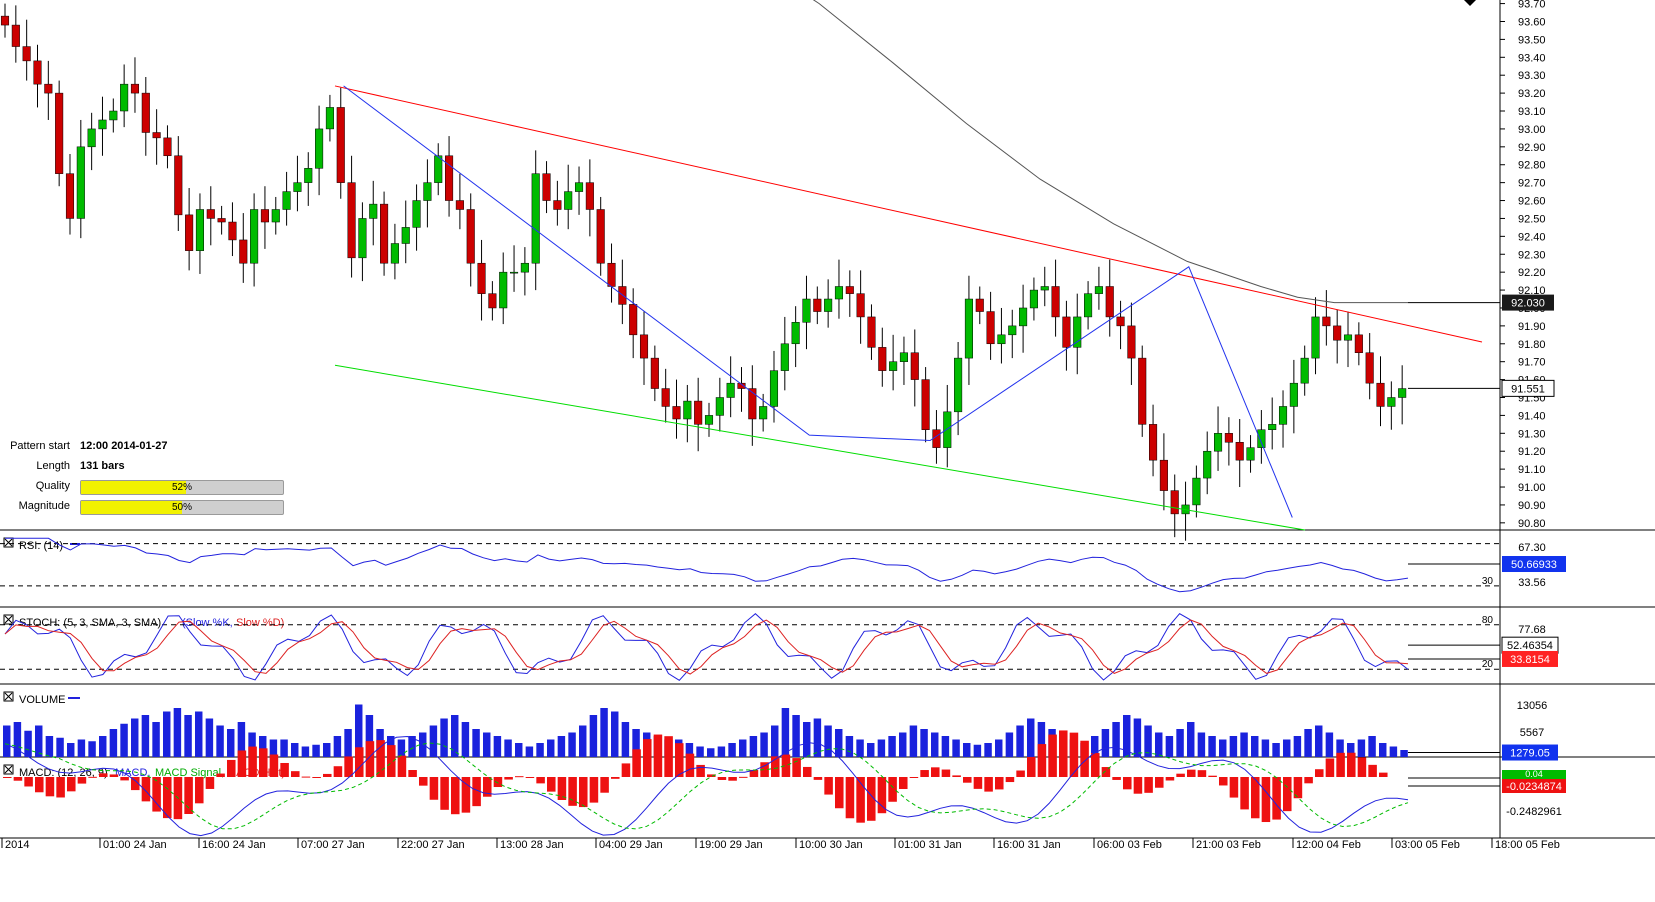  I want to click on channel-lower-line, so click(820, 447).